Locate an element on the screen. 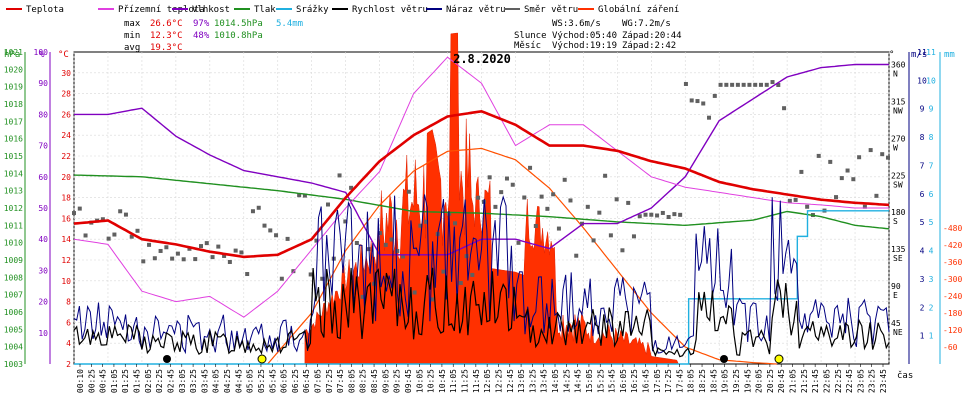 Image resolution: width=966 pixels, height=400 pixels. radiation-tick-label: -180 is located at coordinates (952, 313).